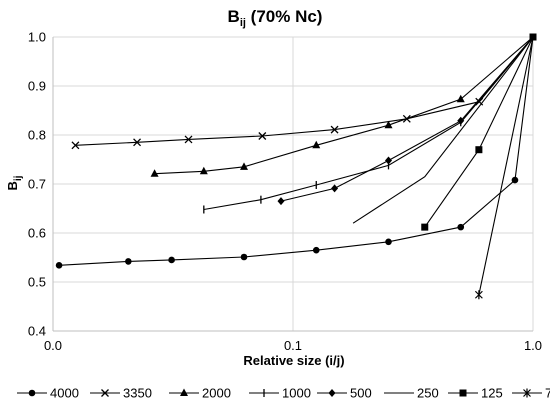 The width and height of the screenshot is (550, 403). I want to click on legend-item-1000: 1000, so click(280, 393).